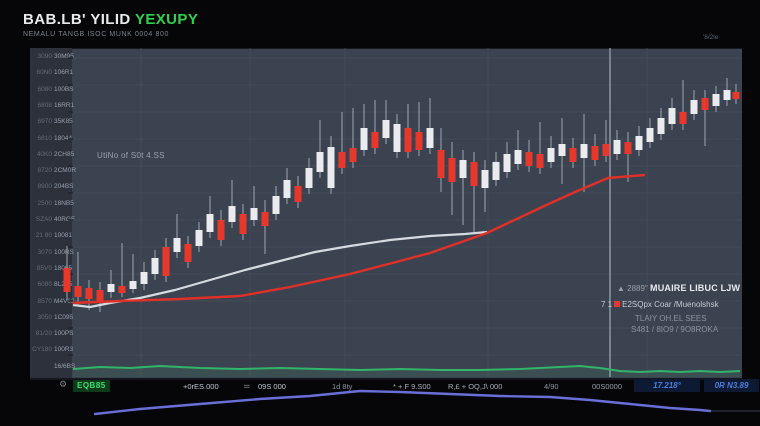 This screenshot has width=760, height=426. I want to click on y-axis-label-text: 16RR1, so click(64, 105).